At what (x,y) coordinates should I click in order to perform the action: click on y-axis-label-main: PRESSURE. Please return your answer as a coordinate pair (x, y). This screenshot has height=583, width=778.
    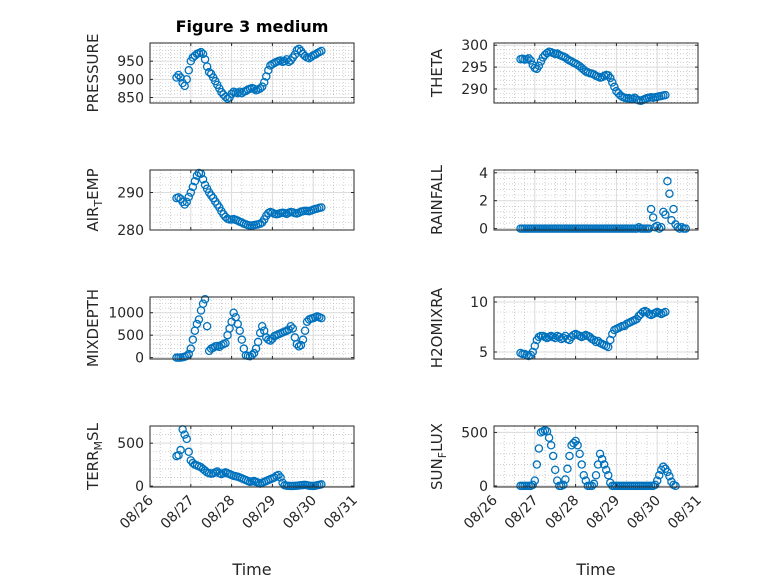
    Looking at the image, I should click on (93, 73).